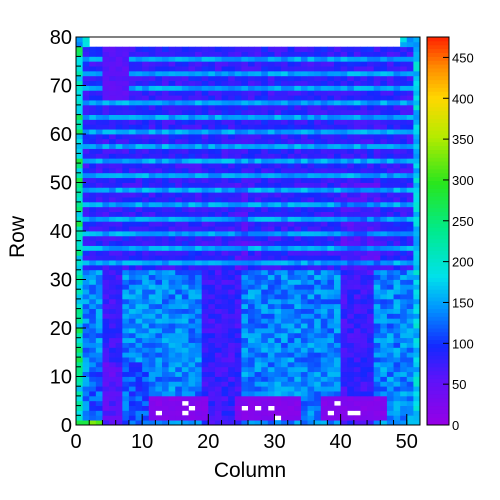 This screenshot has height=500, width=500. What do you see at coordinates (61, 184) in the screenshot?
I see `y-tick-label: 50` at bounding box center [61, 184].